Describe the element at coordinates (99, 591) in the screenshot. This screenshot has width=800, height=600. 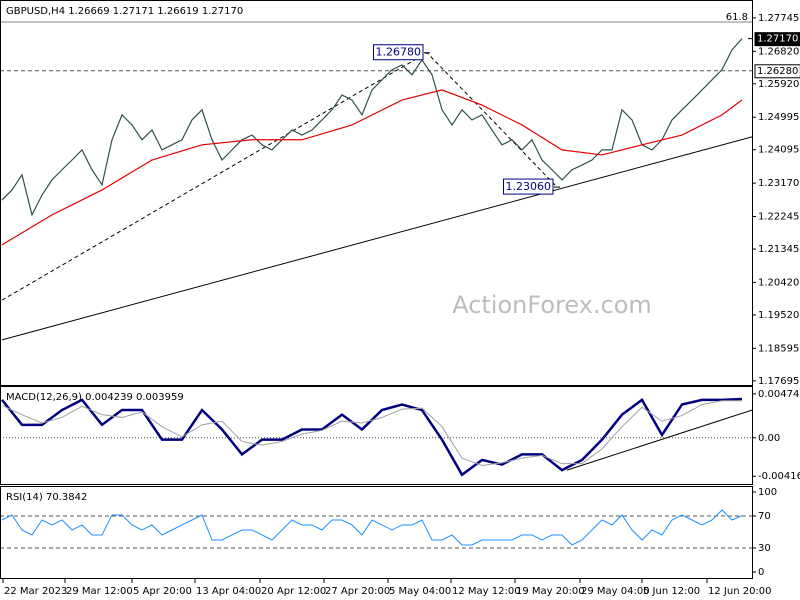
I see `x-tick-label: 29 Mar 12:00` at that location.